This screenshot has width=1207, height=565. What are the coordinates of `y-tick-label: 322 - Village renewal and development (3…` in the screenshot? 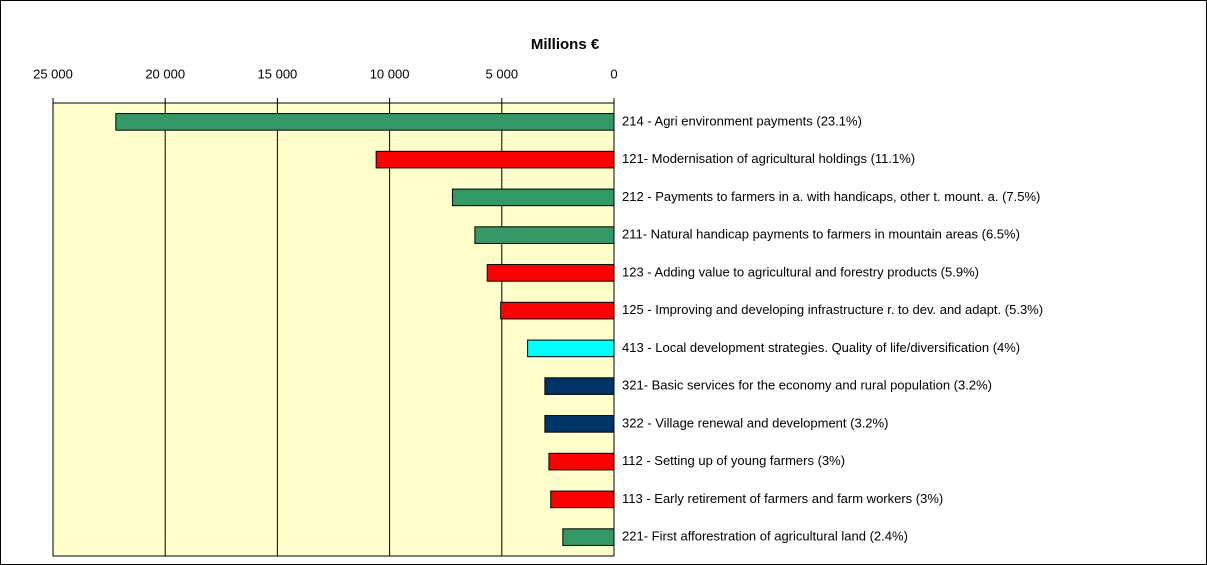 It's located at (755, 422).